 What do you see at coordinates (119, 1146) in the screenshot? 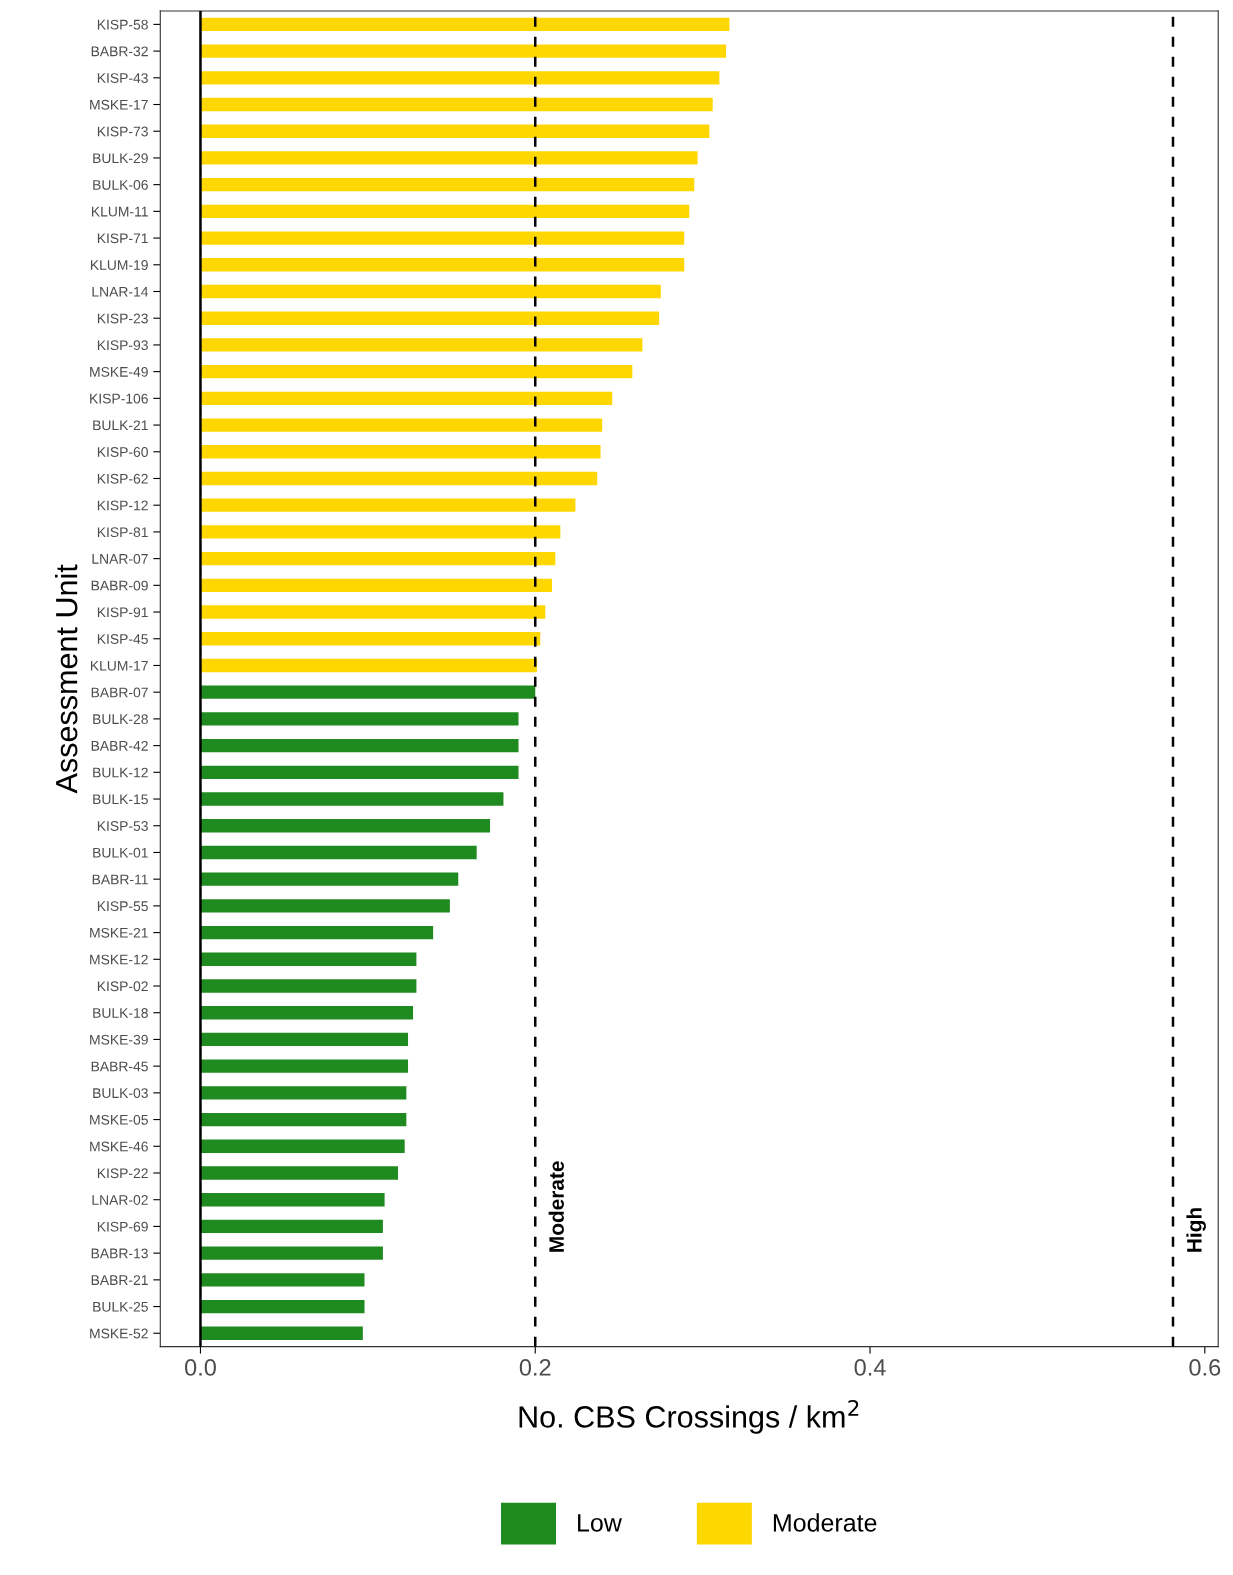
I see `y-tick-label: MSKE-46` at bounding box center [119, 1146].